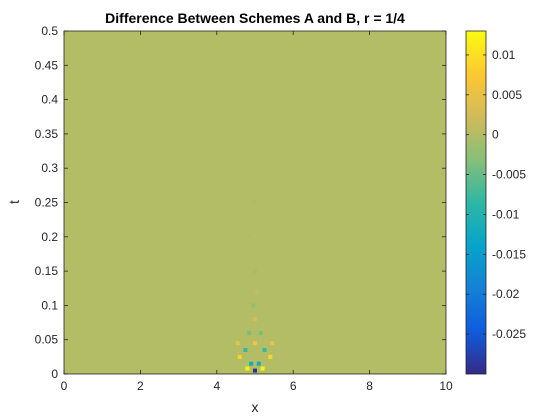  Describe the element at coordinates (49, 100) in the screenshot. I see `y-tick-label: 0.4` at that location.